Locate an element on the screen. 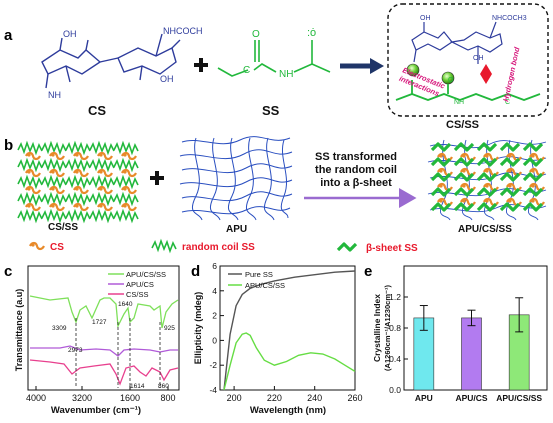 The width and height of the screenshot is (553, 423). cs-nh2: NH is located at coordinates (54, 95).